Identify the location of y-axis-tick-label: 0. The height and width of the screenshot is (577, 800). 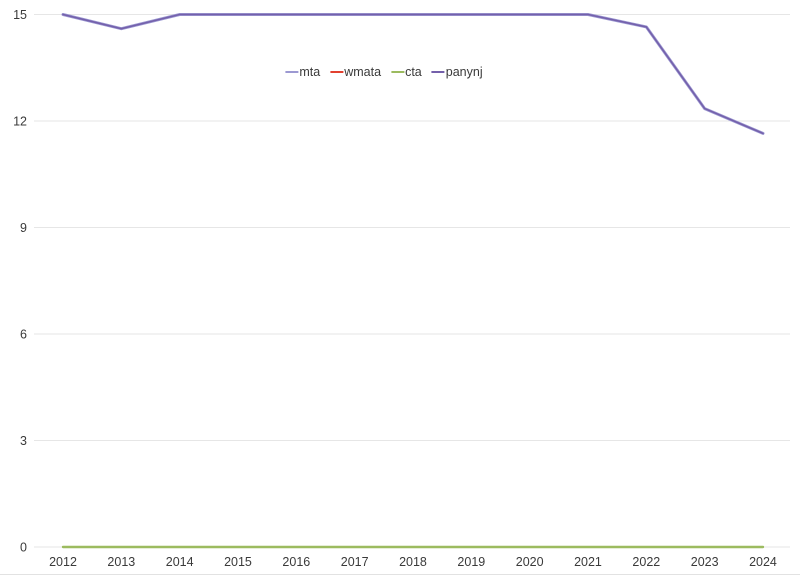
(23, 548).